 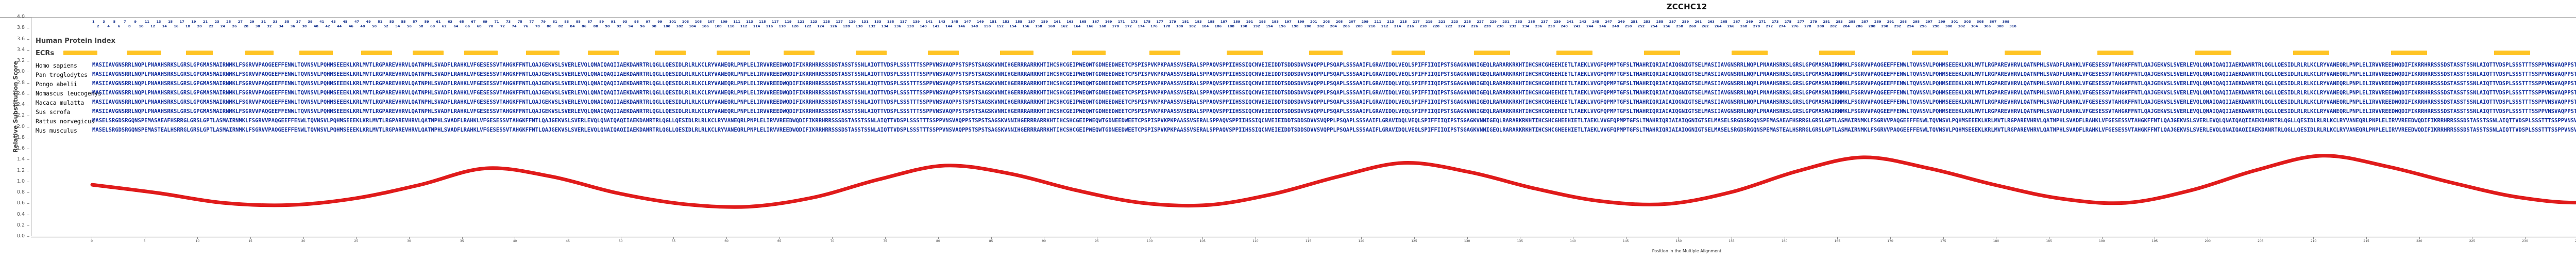 I want to click on x-axis-tick-label: 140, so click(x=1573, y=241).